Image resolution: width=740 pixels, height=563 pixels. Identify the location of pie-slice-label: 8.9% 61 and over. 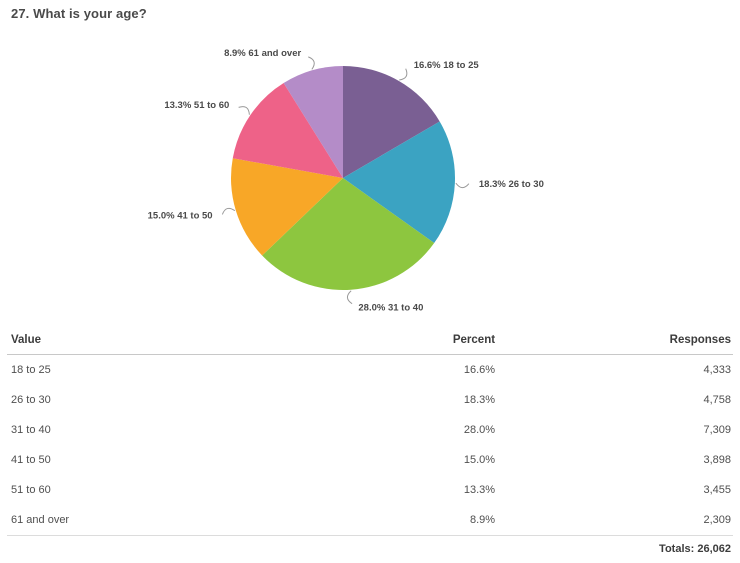
(262, 53).